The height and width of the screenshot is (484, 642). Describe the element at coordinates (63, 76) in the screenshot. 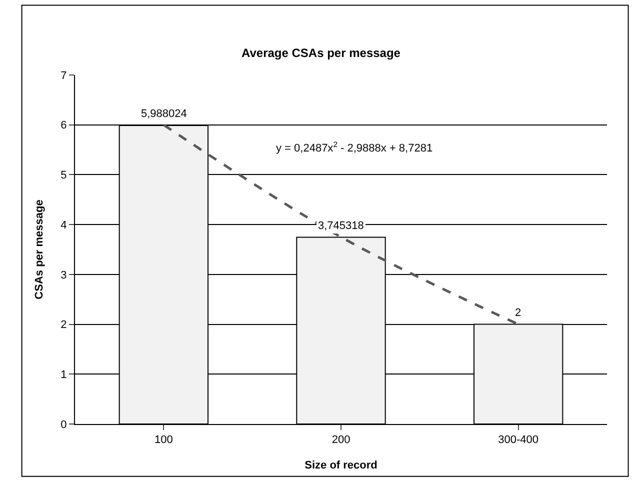

I see `y-tick-label: 7` at that location.